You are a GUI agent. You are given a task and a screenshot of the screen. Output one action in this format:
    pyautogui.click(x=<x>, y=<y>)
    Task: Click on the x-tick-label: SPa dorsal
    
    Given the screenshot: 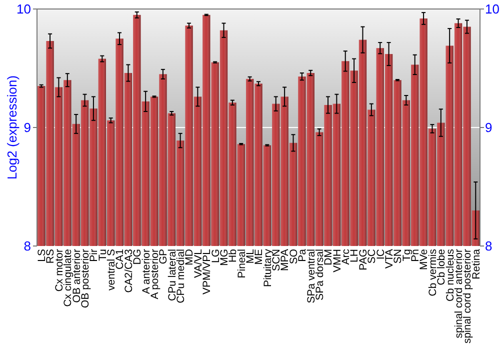 What is the action you would take?
    pyautogui.click(x=320, y=274)
    